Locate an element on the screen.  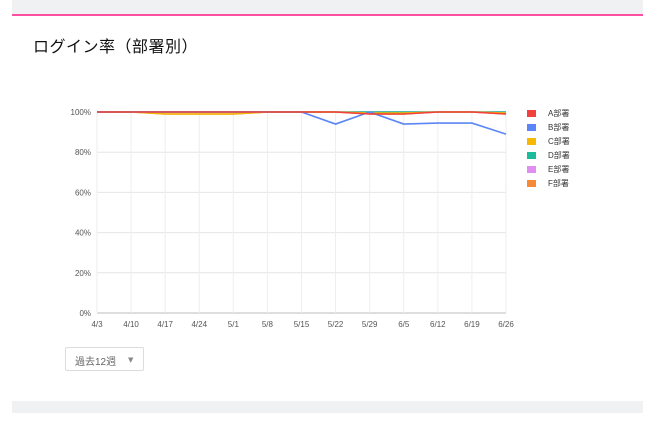
x-tick-label: 6/19 is located at coordinates (472, 324).